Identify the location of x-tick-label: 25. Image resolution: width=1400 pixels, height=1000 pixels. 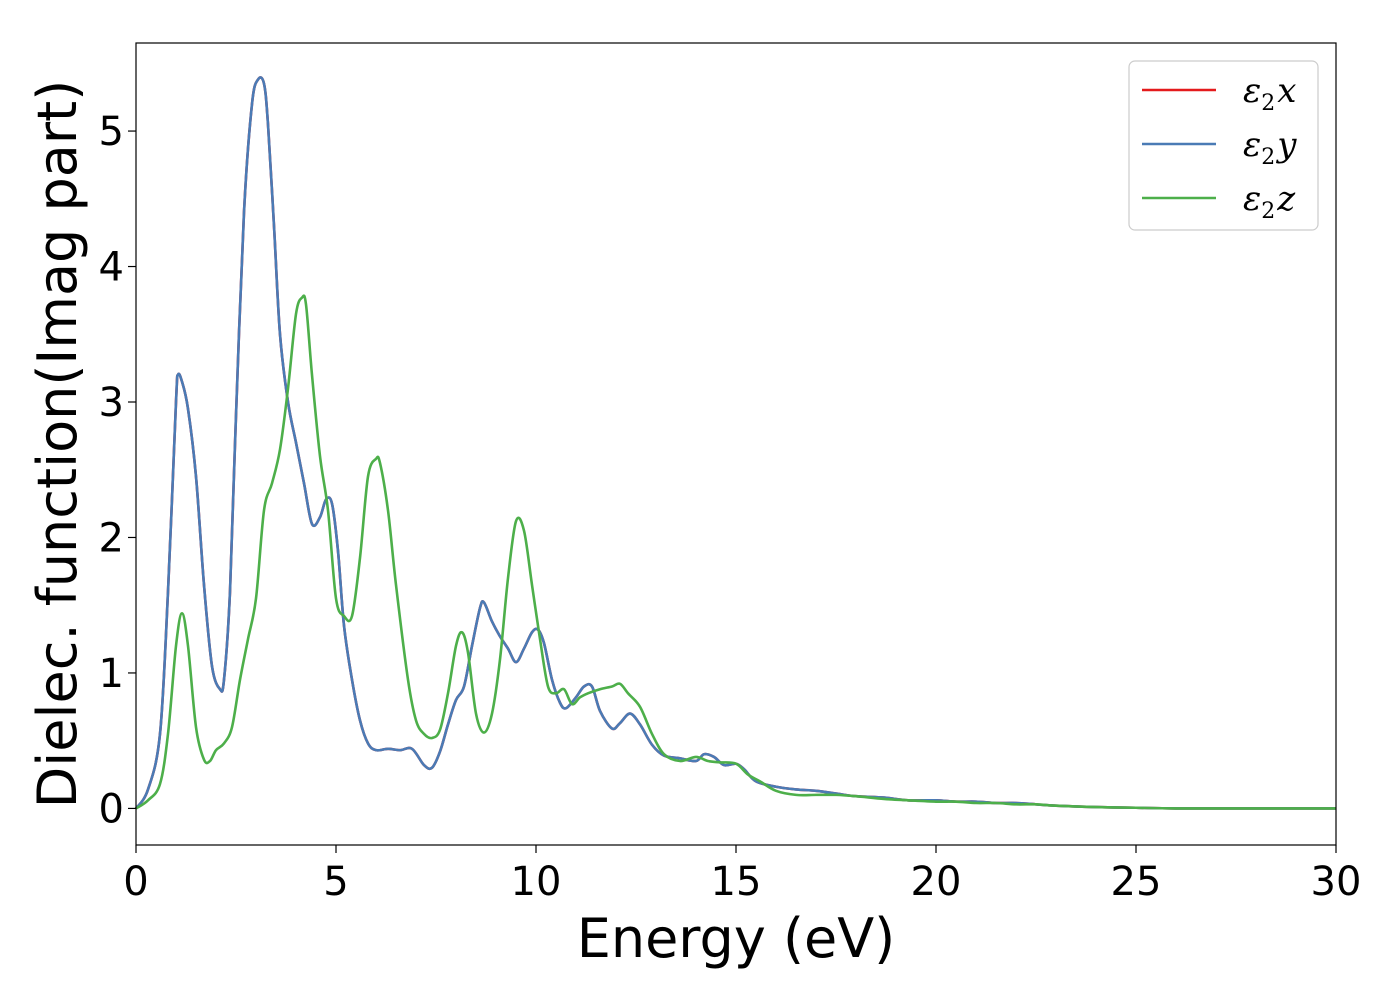
(1136, 882).